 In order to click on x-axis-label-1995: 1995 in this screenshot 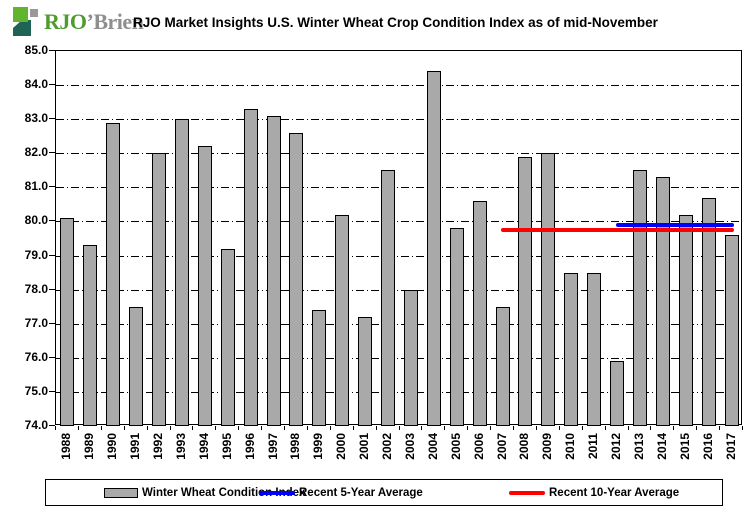, I will do `click(226, 446)`.